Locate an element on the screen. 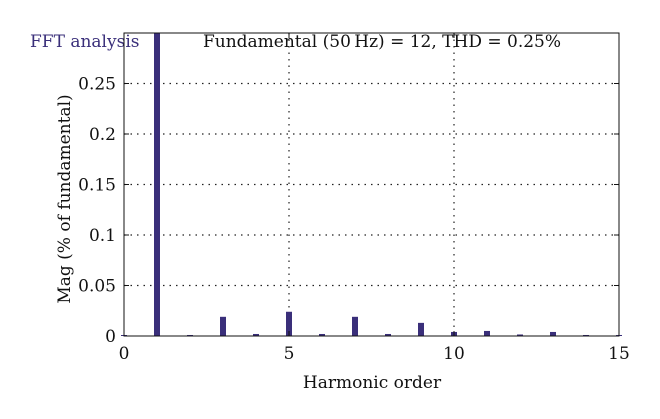 This screenshot has height=419, width=660. y-tick-label: 0.05 is located at coordinates (97, 287).